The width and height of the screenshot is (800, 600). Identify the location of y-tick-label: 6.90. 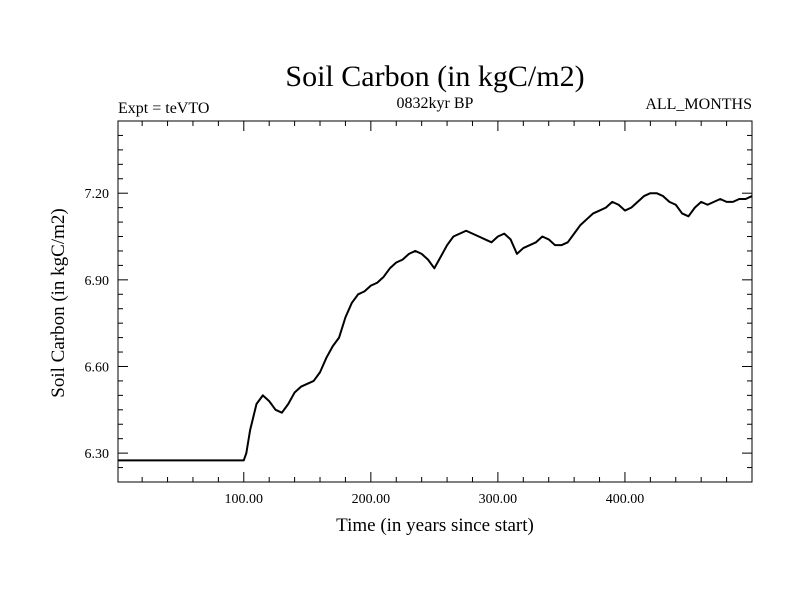
(97, 281).